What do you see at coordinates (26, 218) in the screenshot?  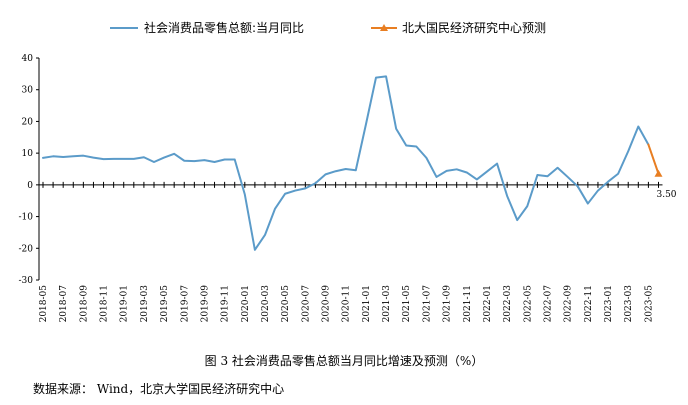 I see `y-tick-label: -10` at bounding box center [26, 218].